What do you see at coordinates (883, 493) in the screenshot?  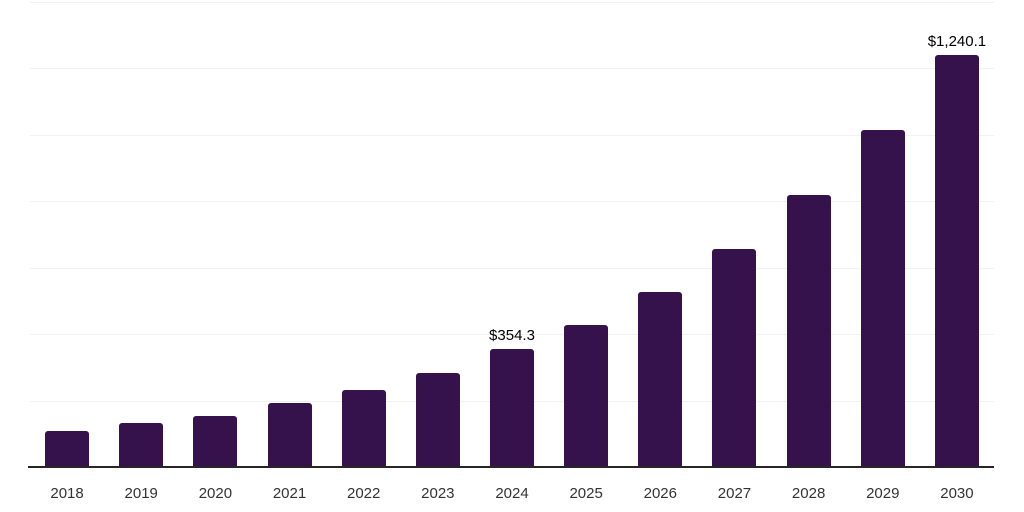 I see `x-tick-label-2029: 2029` at bounding box center [883, 493].